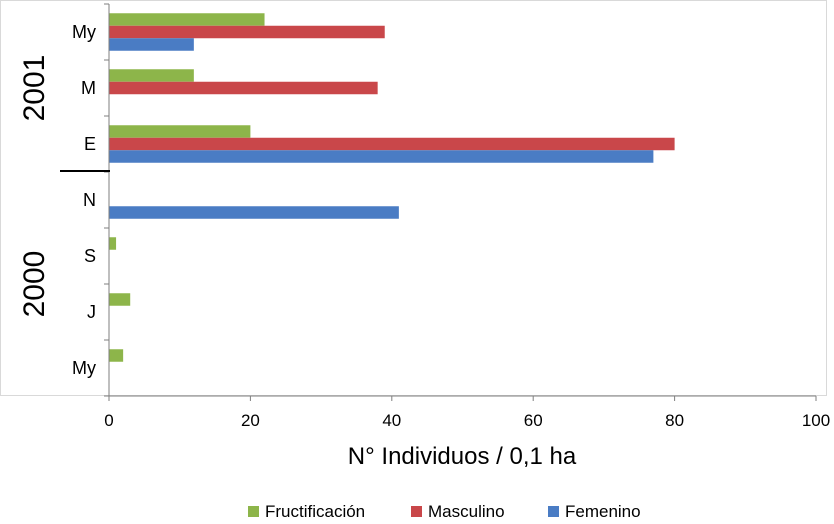  What do you see at coordinates (90, 144) in the screenshot?
I see `category-label-2: E` at bounding box center [90, 144].